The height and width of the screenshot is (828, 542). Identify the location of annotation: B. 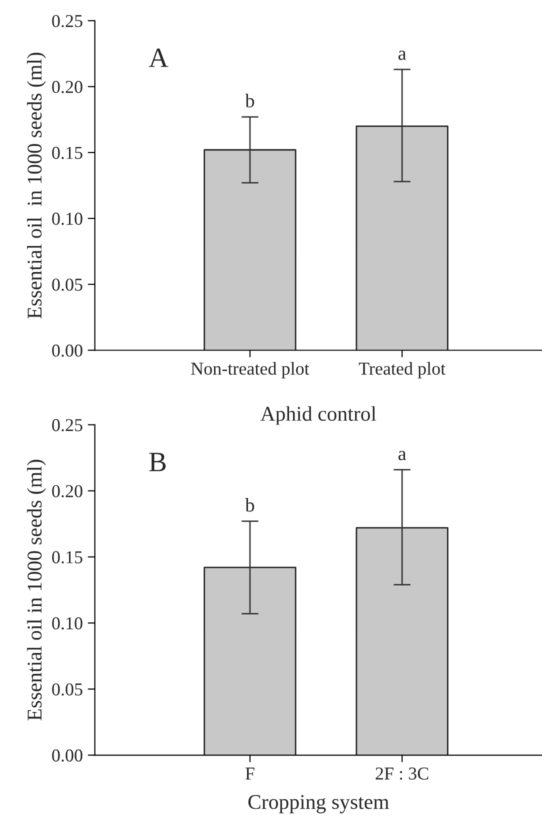
(157, 462).